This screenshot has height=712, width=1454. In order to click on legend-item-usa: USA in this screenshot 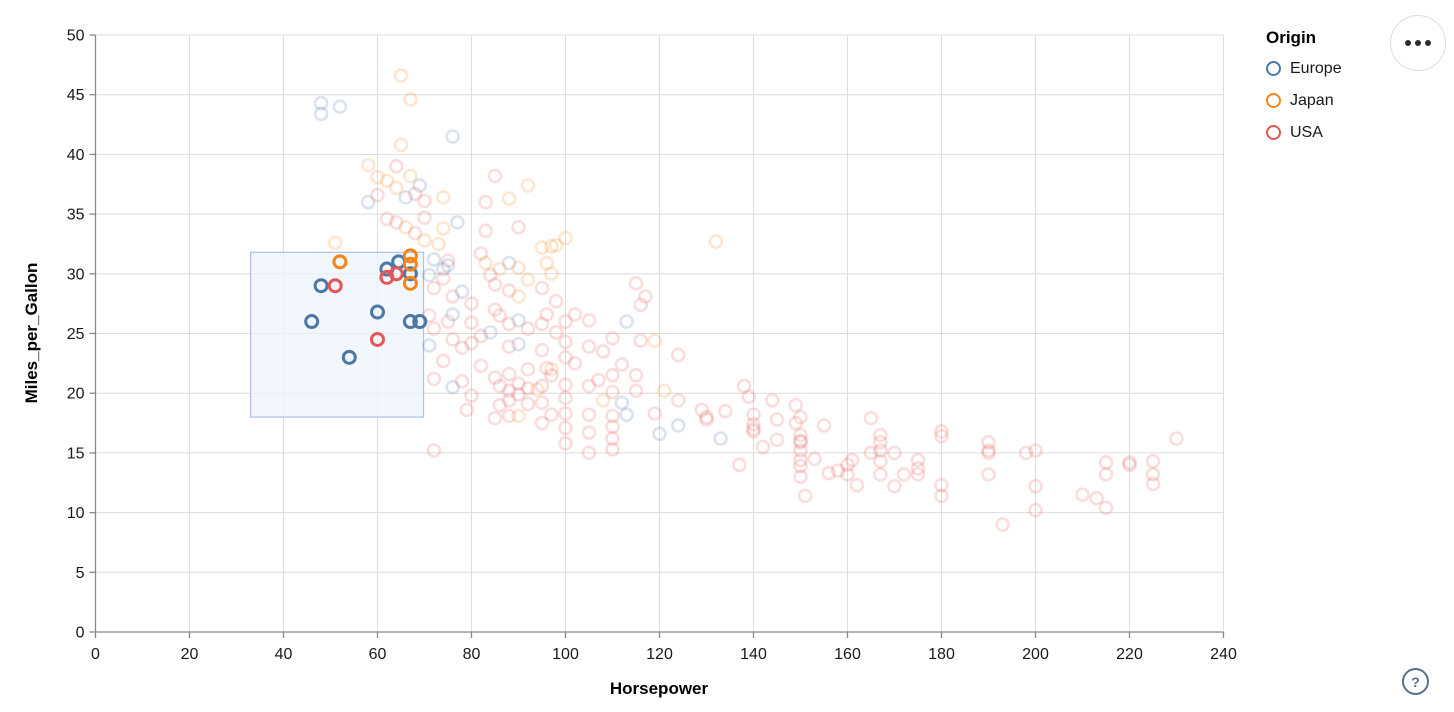, I will do `click(1304, 132)`.